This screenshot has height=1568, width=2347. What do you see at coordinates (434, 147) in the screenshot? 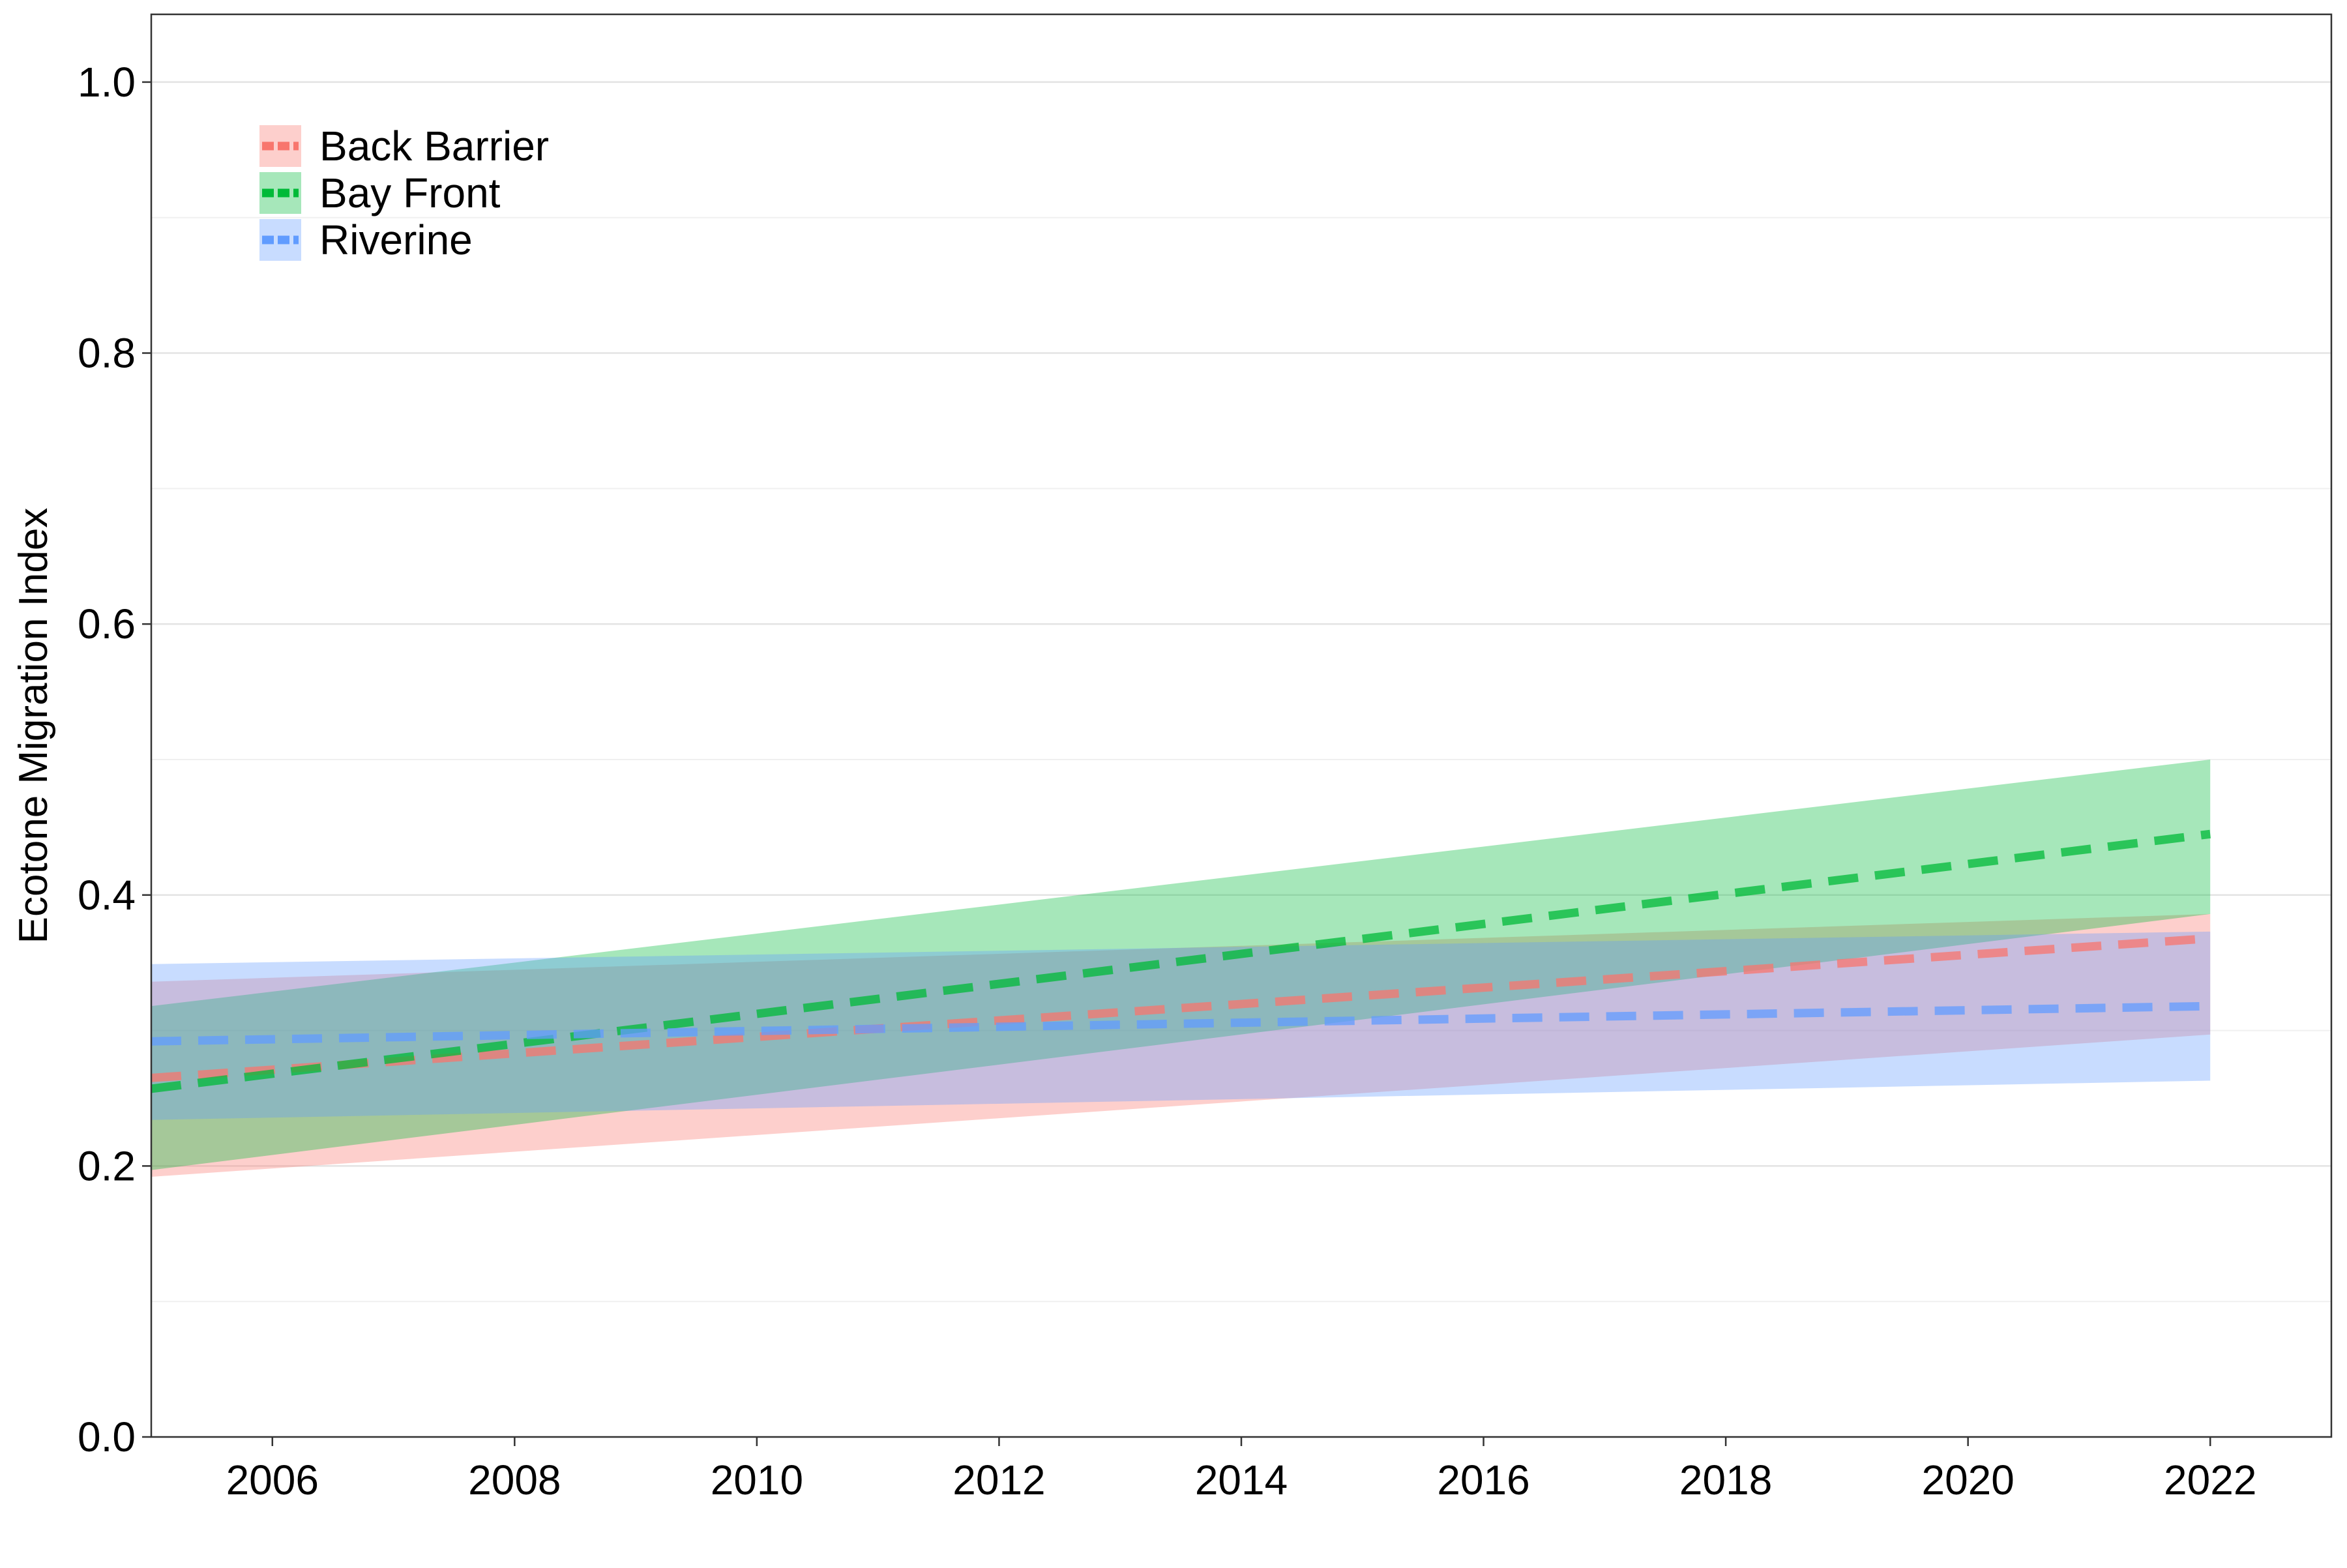
I see `legend-label-back-barrier: Back Barrier` at bounding box center [434, 147].